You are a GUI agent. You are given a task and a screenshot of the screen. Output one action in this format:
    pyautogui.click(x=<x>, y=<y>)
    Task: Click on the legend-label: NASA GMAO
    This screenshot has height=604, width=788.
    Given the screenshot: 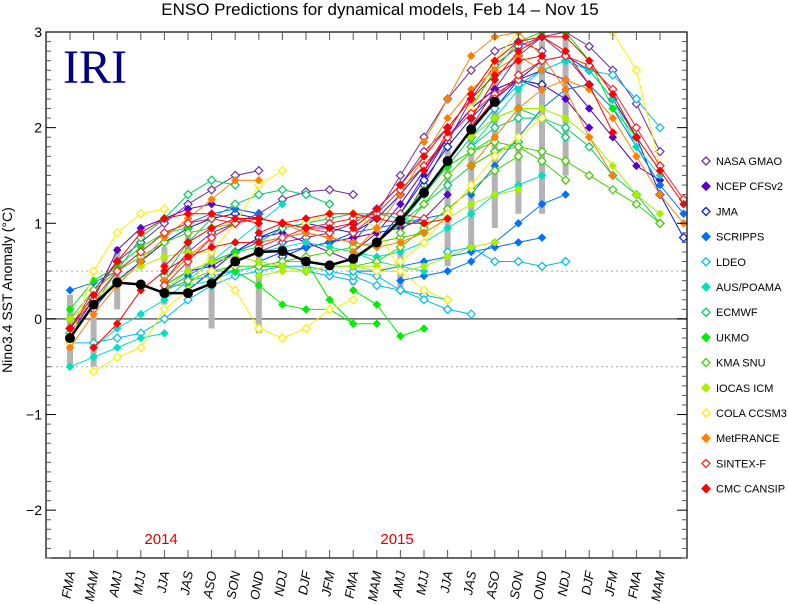 What is the action you would take?
    pyautogui.click(x=749, y=162)
    